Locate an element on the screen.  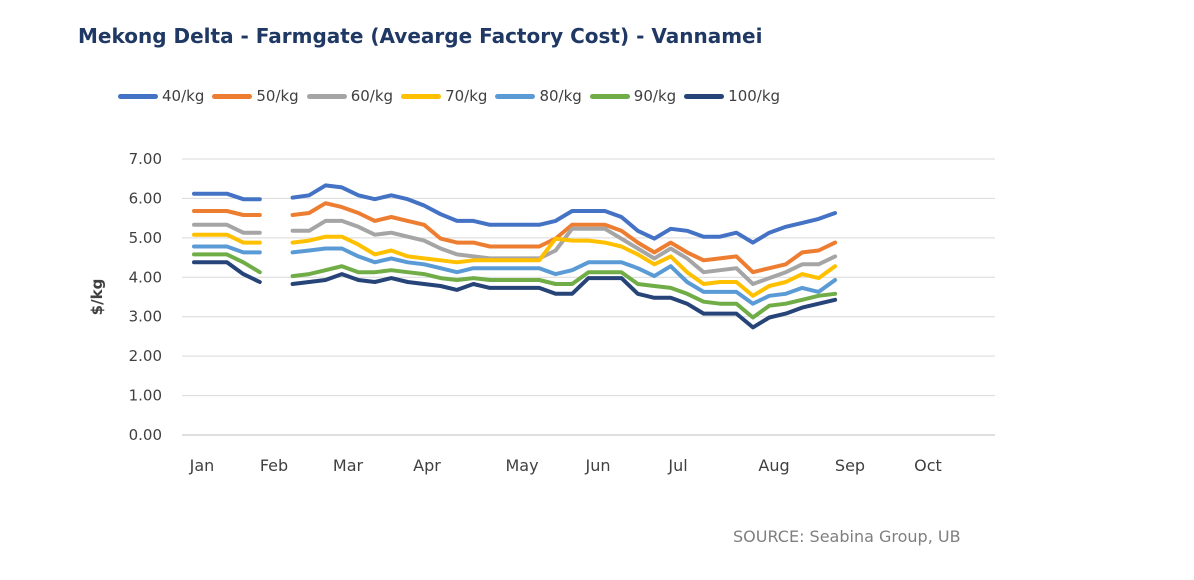
series-line-70-kg is located at coordinates (515, 265).